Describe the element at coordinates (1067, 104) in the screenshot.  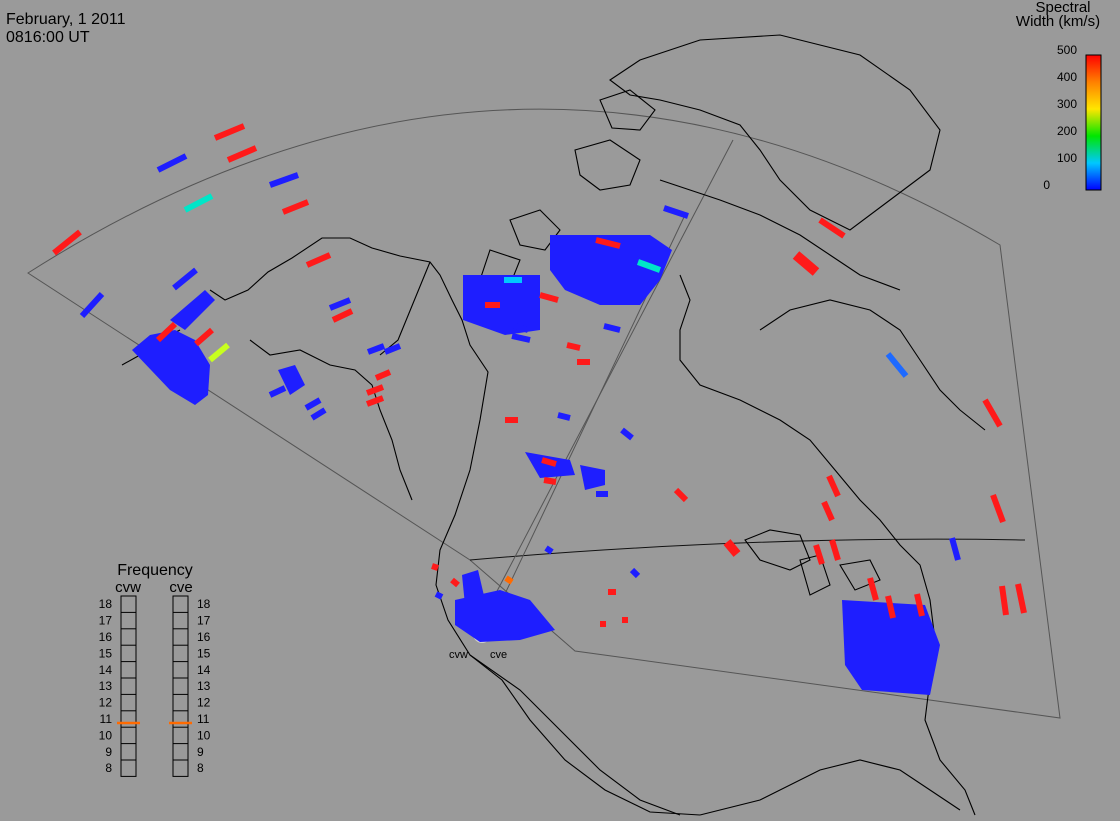
I see `color-tick: 300` at that location.